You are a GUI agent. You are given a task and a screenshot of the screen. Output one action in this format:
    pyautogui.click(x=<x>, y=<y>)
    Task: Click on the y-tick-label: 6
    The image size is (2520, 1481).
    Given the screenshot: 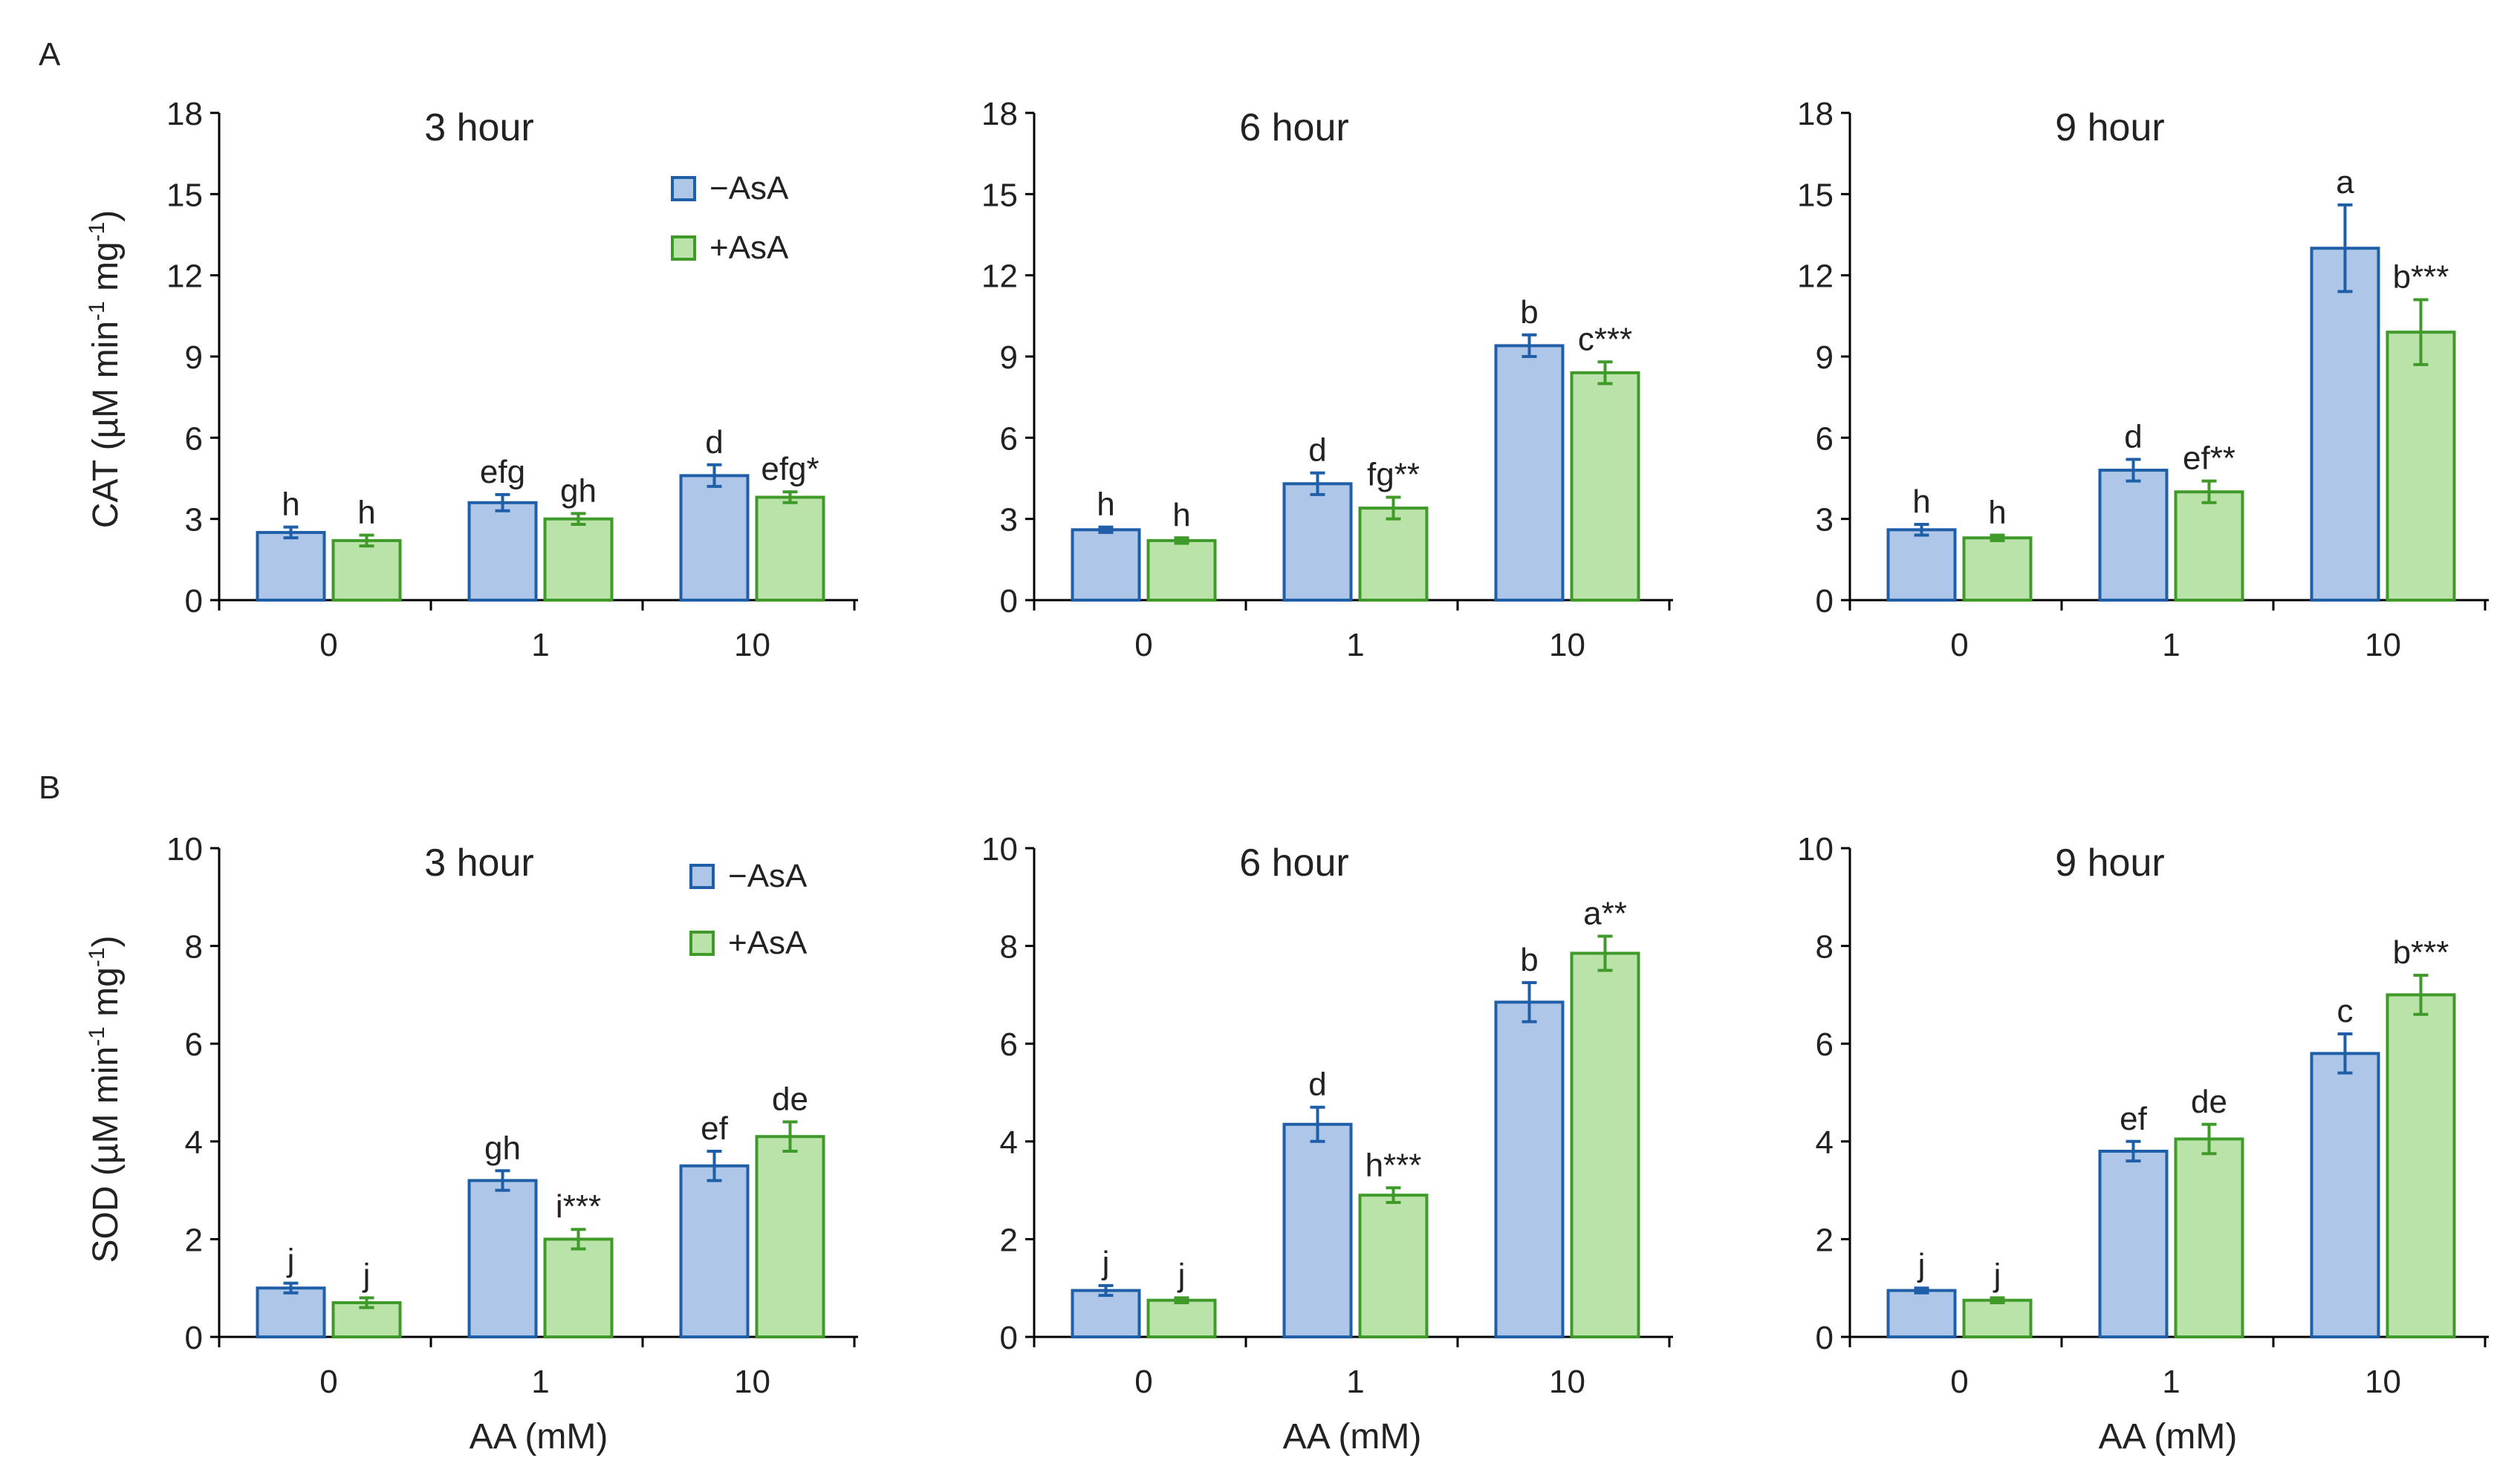 What is the action you would take?
    pyautogui.click(x=1825, y=1044)
    